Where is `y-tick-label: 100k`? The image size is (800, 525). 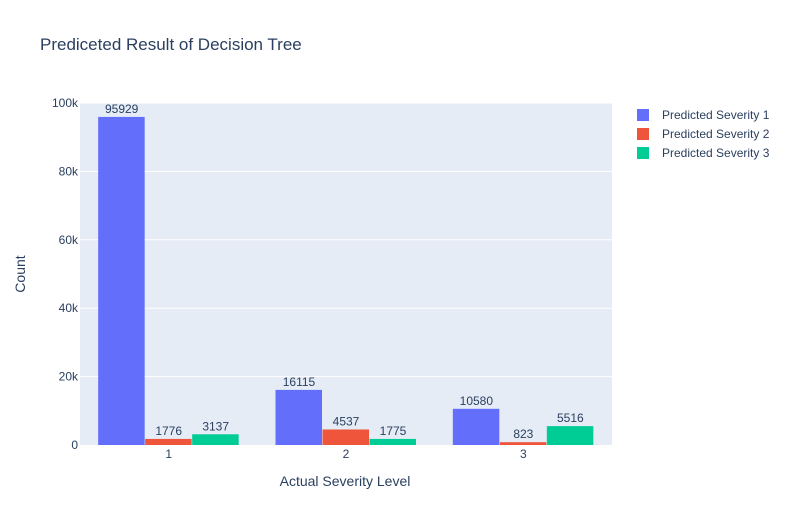
y-tick-label: 100k is located at coordinates (65, 103).